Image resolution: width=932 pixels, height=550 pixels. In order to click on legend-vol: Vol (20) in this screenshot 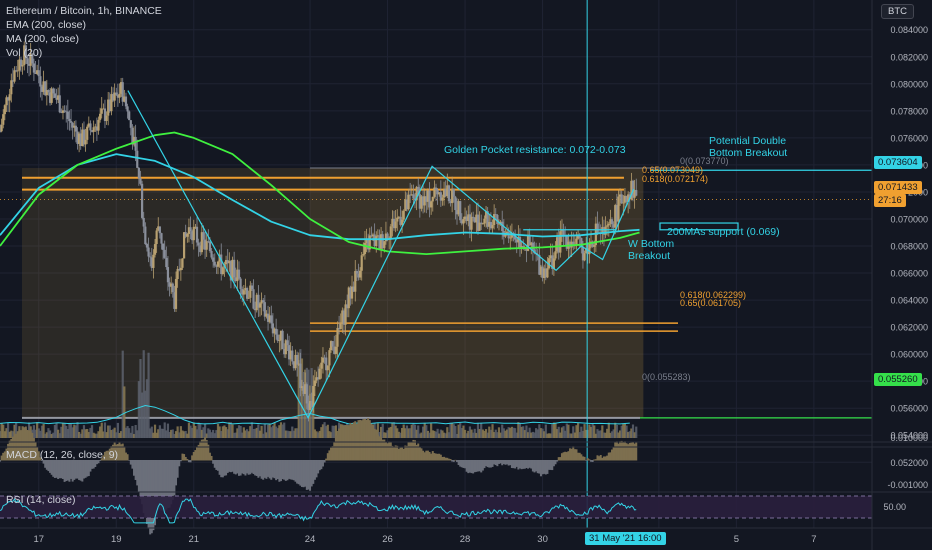, I will do `click(24, 53)`.